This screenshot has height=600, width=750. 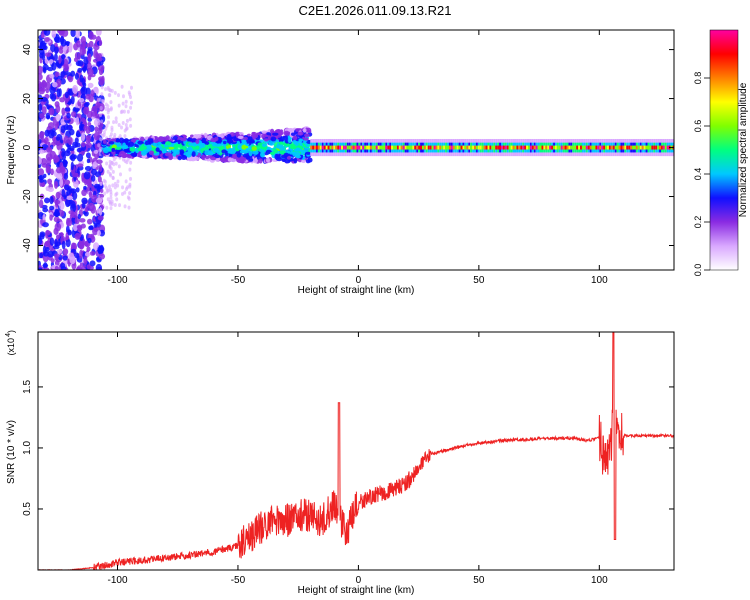 What do you see at coordinates (8, 335) in the screenshot?
I see `snr-y-scale-exp: 4` at bounding box center [8, 335].